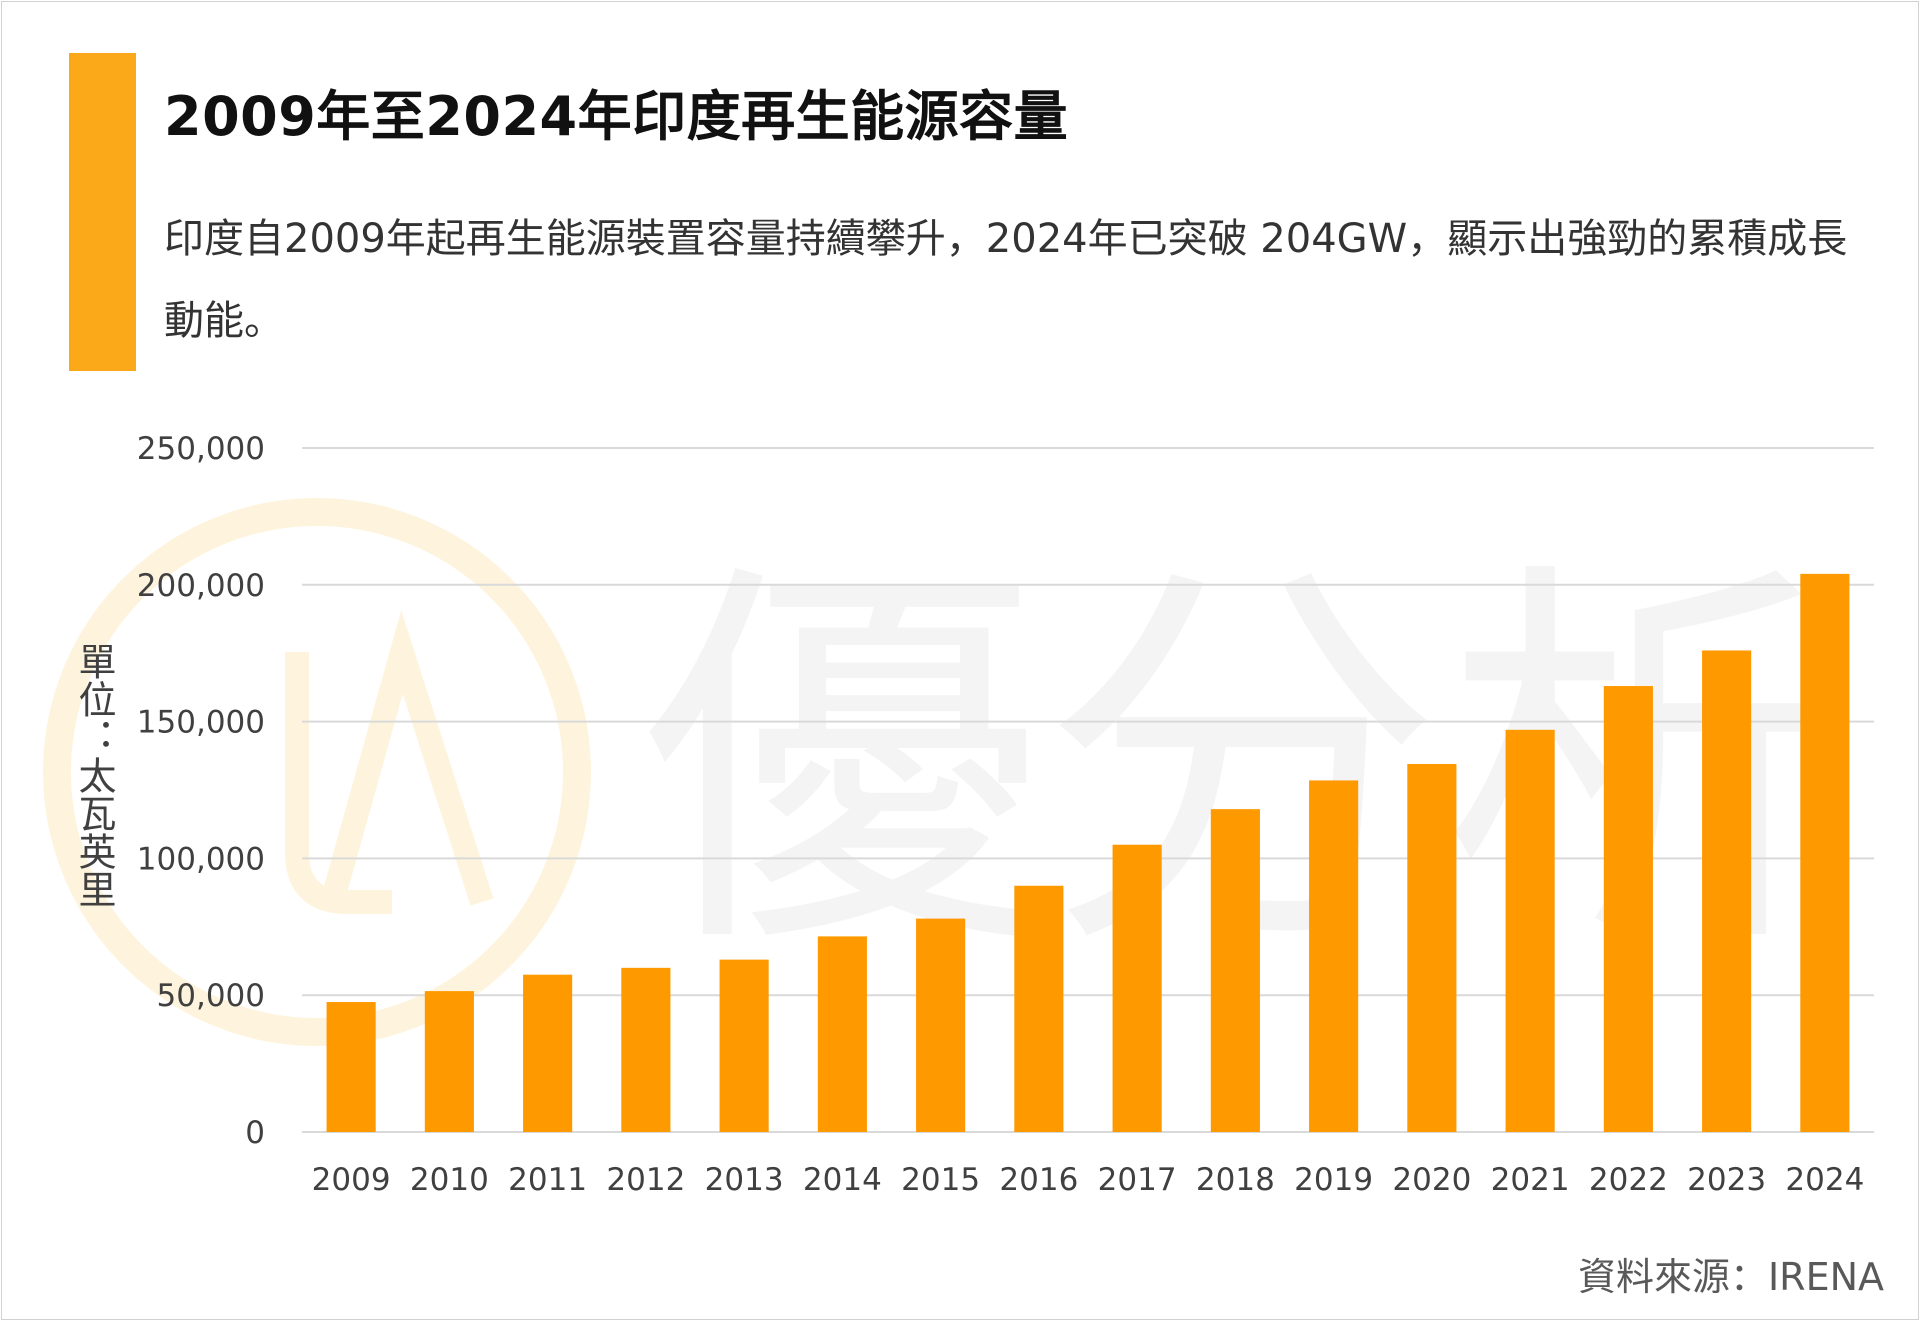 The height and width of the screenshot is (1321, 1920). I want to click on y-tick-label: 150,000, so click(201, 723).